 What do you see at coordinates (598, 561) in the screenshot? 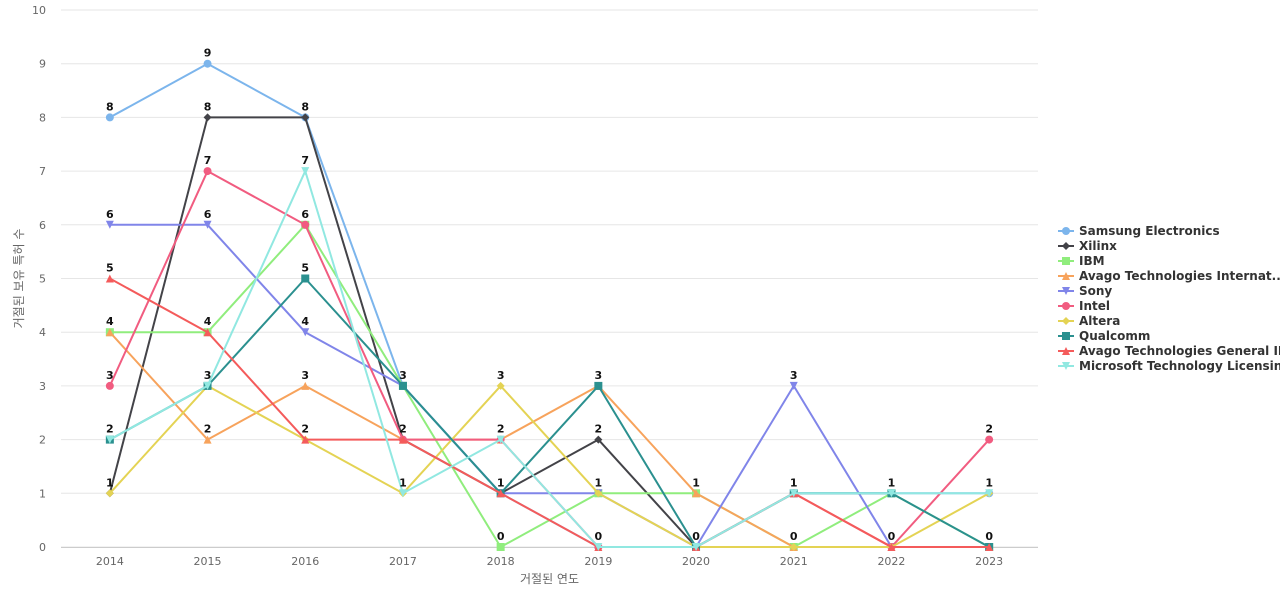
I see `x-tick-label: 2019` at bounding box center [598, 561].